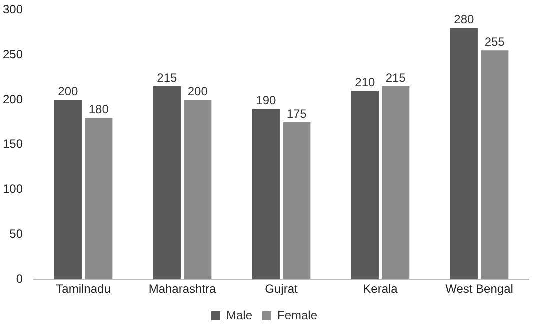 The height and width of the screenshot is (332, 535). What do you see at coordinates (20, 279) in the screenshot?
I see `y-tick-label: 0` at bounding box center [20, 279].